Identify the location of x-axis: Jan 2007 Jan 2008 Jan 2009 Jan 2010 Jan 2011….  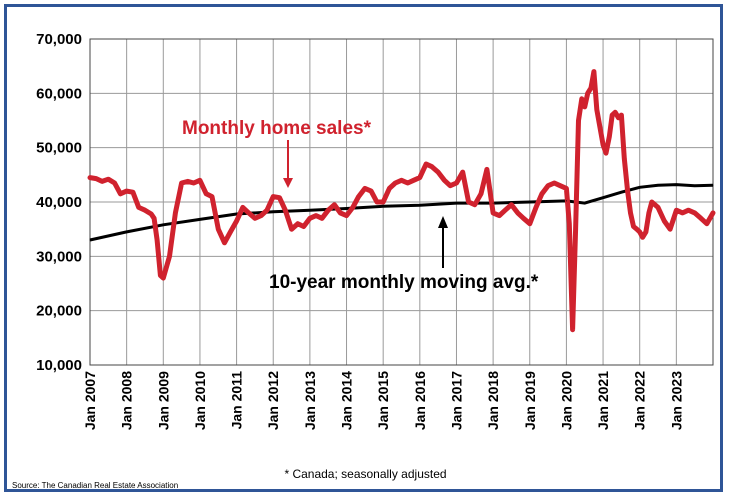
(383, 400).